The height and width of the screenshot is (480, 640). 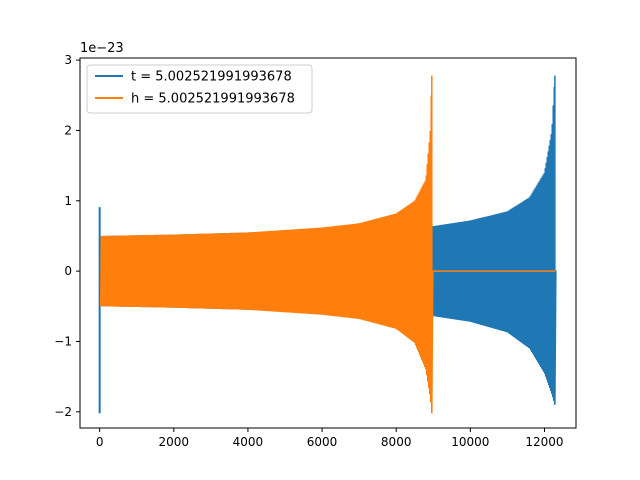 What do you see at coordinates (396, 442) in the screenshot?
I see `x-tick-label: 8000` at bounding box center [396, 442].